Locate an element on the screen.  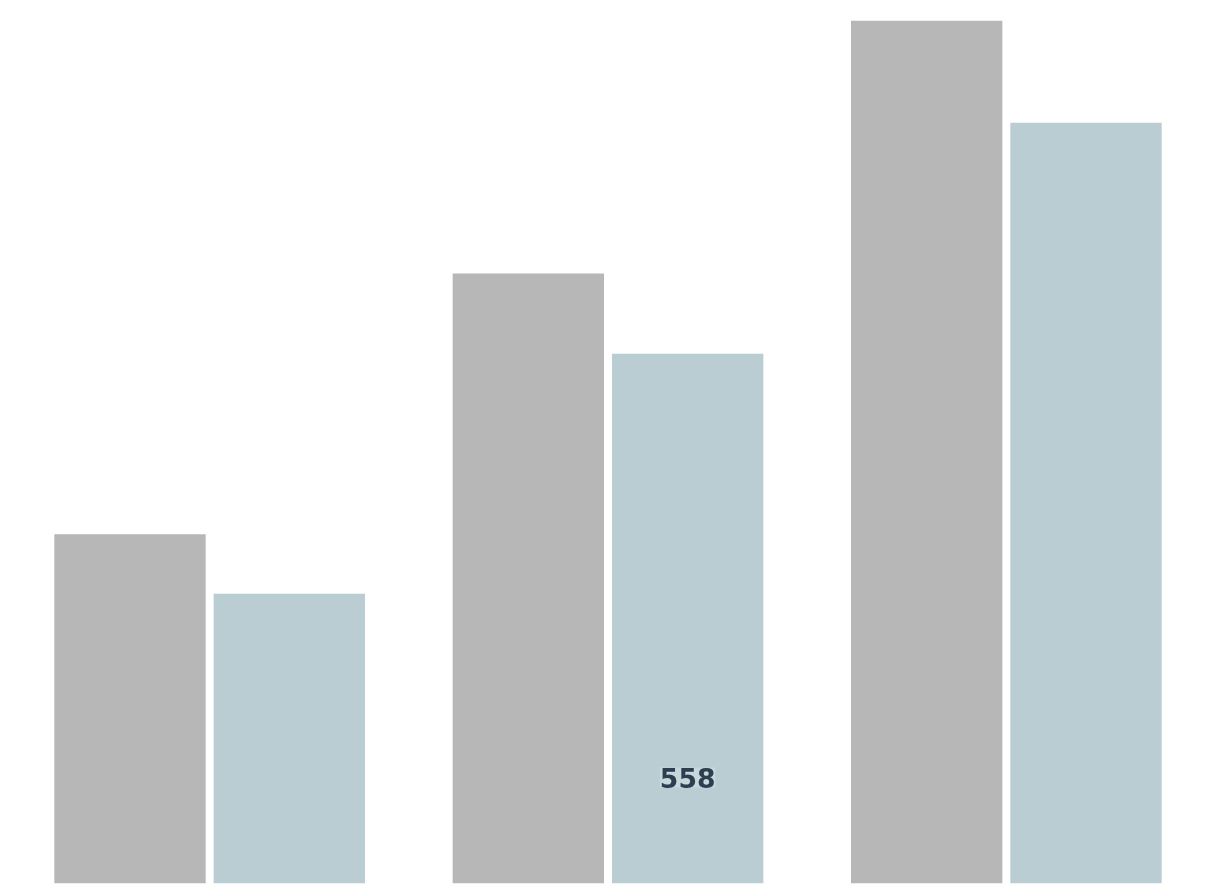
annotation: 558 is located at coordinates (687, 778).